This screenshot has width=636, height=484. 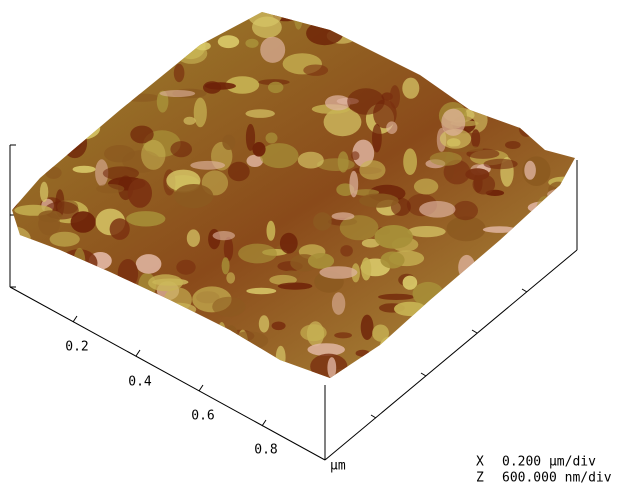 I want to click on x-tick-label: 0.8, so click(x=265, y=450).